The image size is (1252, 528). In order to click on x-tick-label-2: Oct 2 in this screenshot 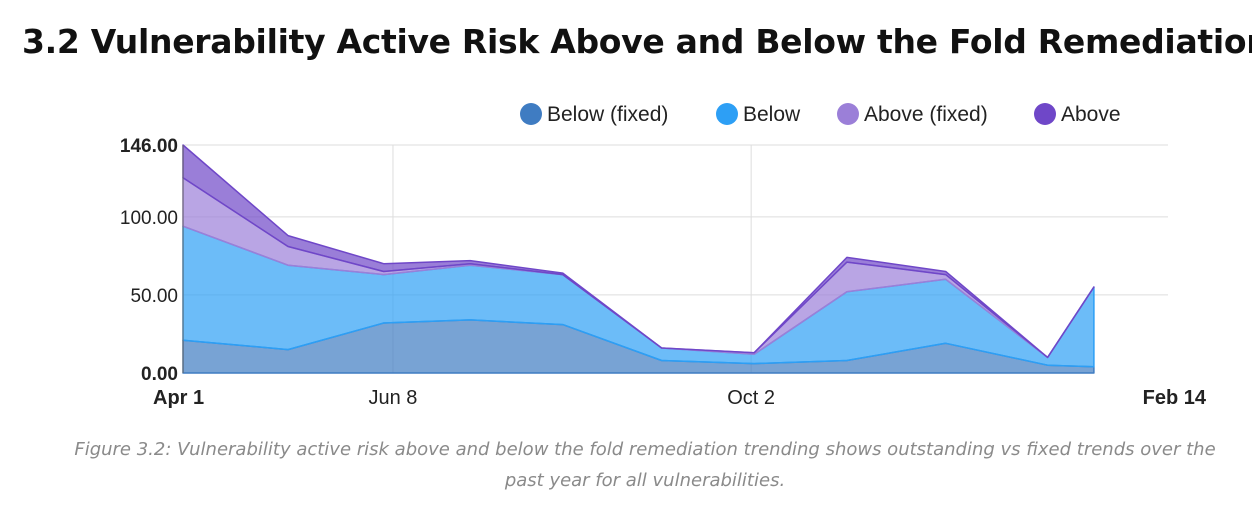, I will do `click(751, 398)`.